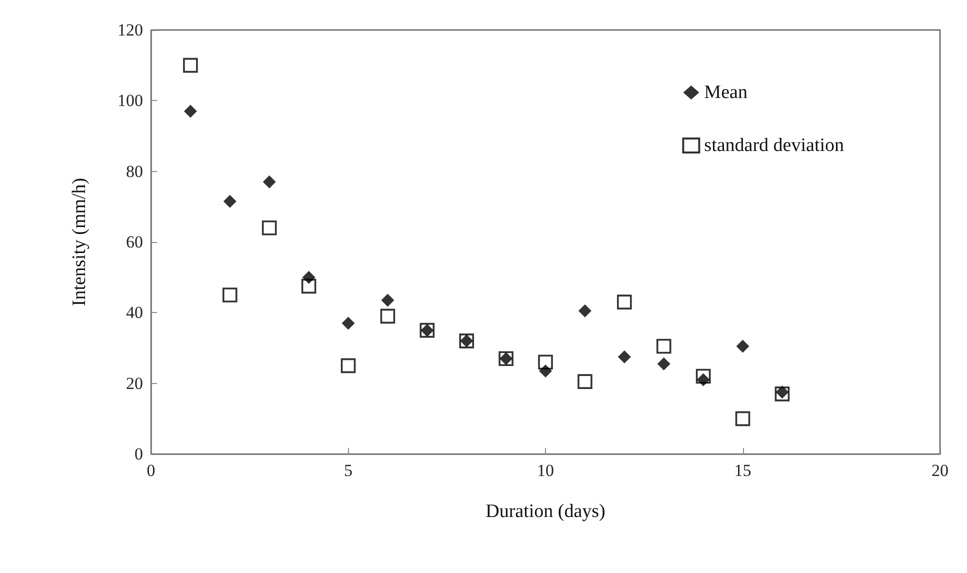  I want to click on legend-label: Mean, so click(726, 92).